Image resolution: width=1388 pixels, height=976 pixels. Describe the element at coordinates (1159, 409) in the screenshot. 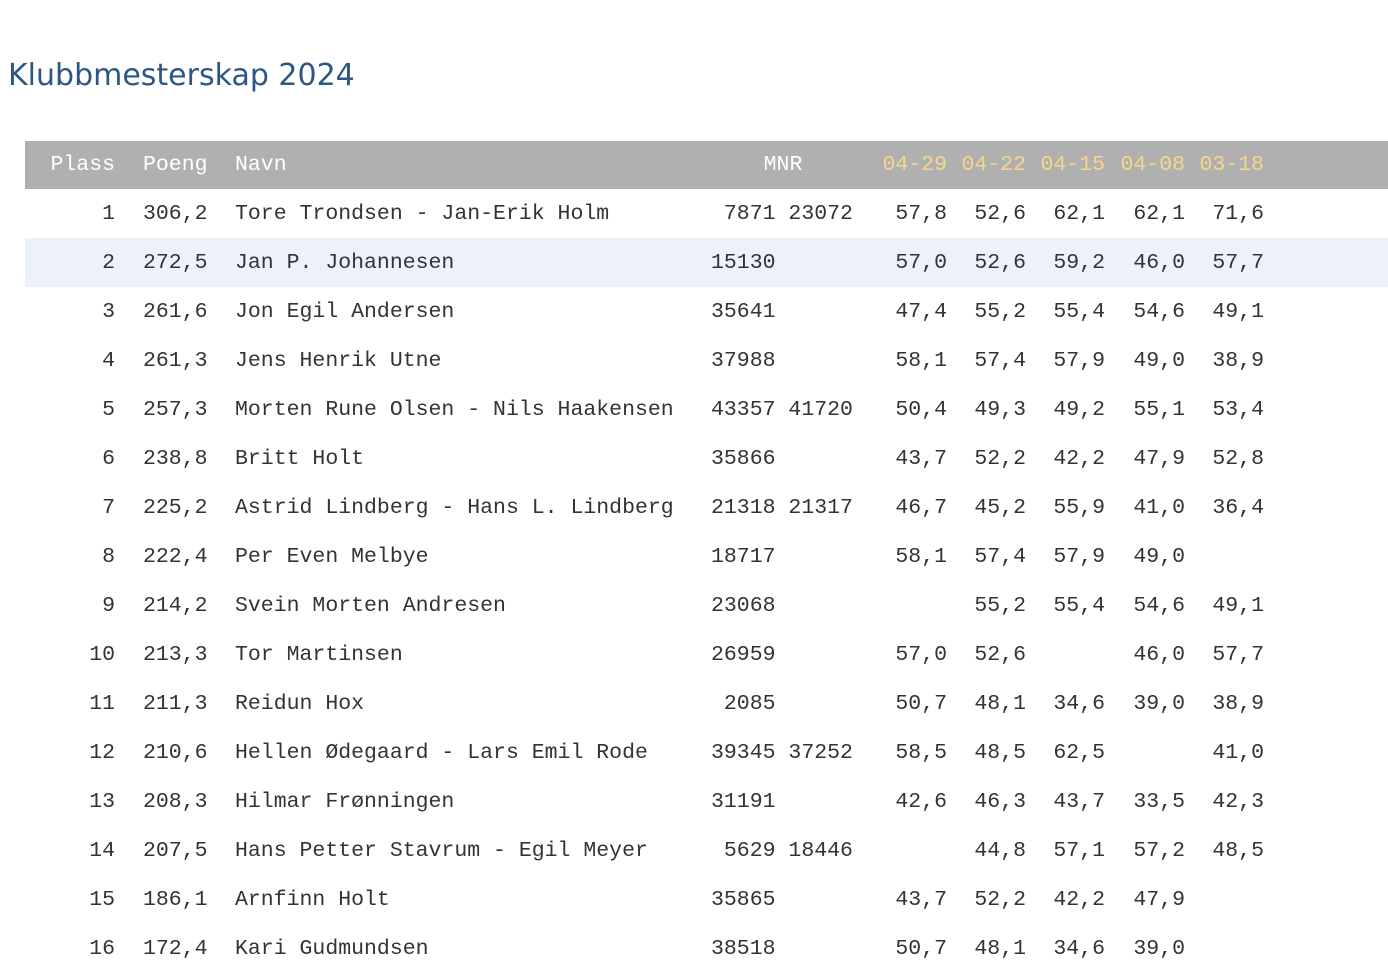

I see `score-cell: 55,1` at that location.